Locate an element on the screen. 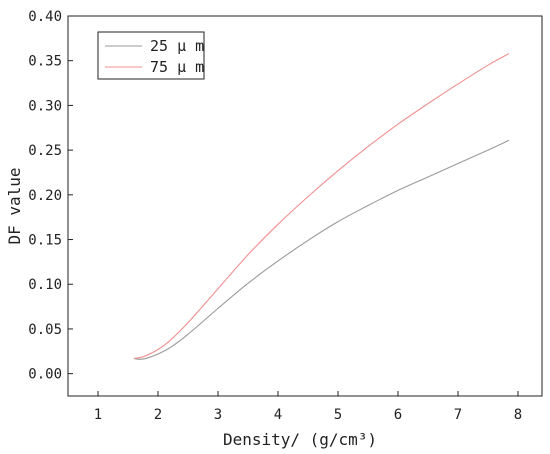  y-tick-label: 0.40 is located at coordinates (45, 17).